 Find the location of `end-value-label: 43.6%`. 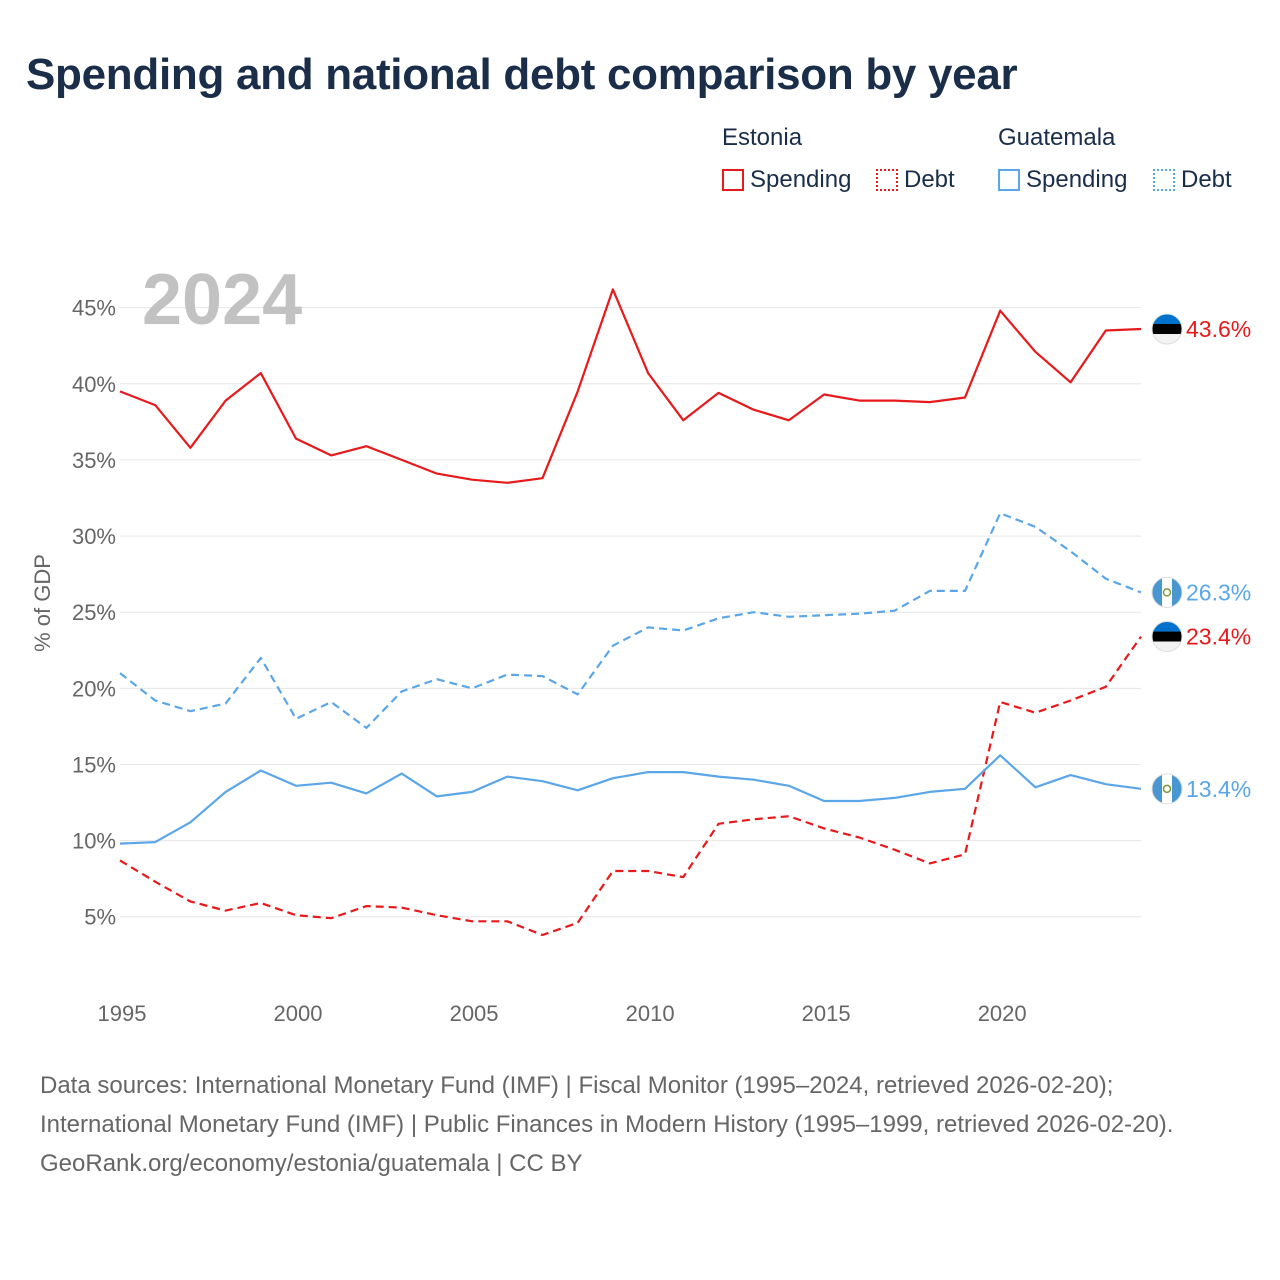

end-value-label: 43.6% is located at coordinates (1218, 329).